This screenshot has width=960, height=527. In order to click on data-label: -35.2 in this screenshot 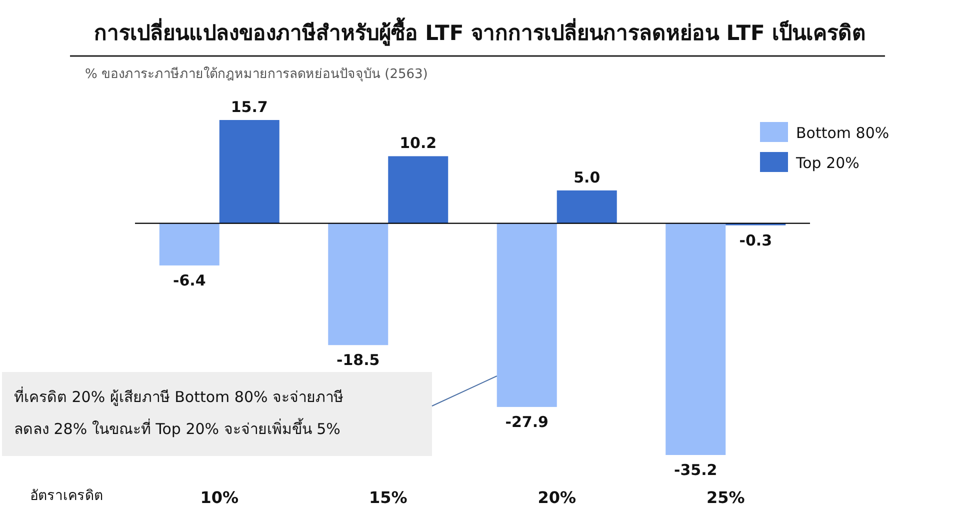, I will do `click(696, 470)`.